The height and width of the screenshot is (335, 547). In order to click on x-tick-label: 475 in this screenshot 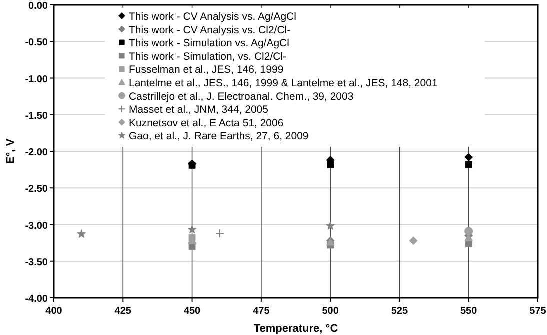, I will do `click(261, 311)`.